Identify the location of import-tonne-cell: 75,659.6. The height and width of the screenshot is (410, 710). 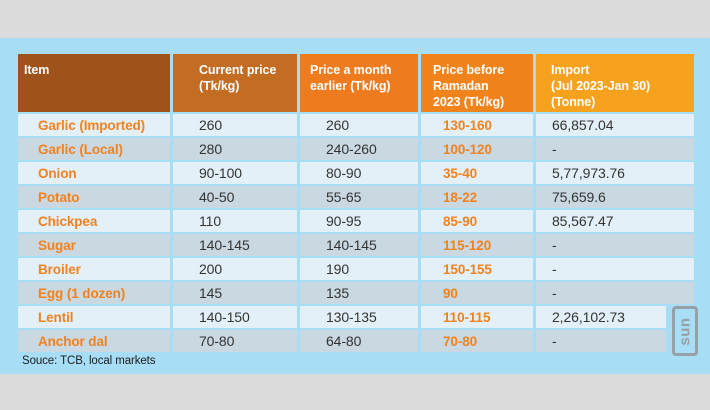
(615, 197).